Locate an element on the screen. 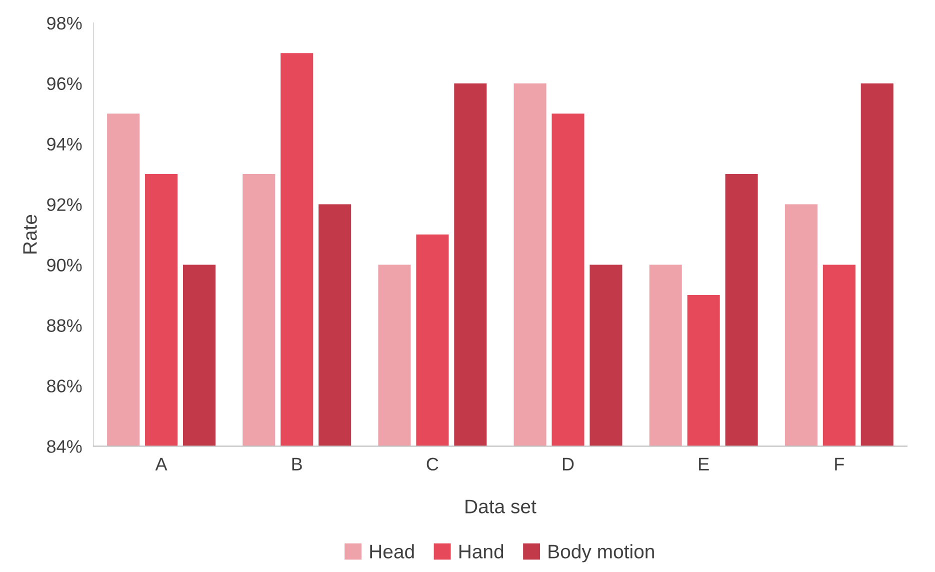 Image resolution: width=935 pixels, height=572 pixels. x-tick-label: F is located at coordinates (839, 464).